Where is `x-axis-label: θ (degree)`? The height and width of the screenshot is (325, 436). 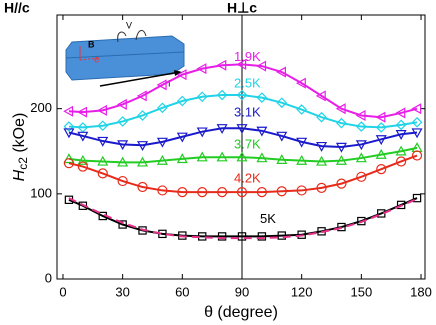 x-axis-label: θ (degree) is located at coordinates (241, 312).